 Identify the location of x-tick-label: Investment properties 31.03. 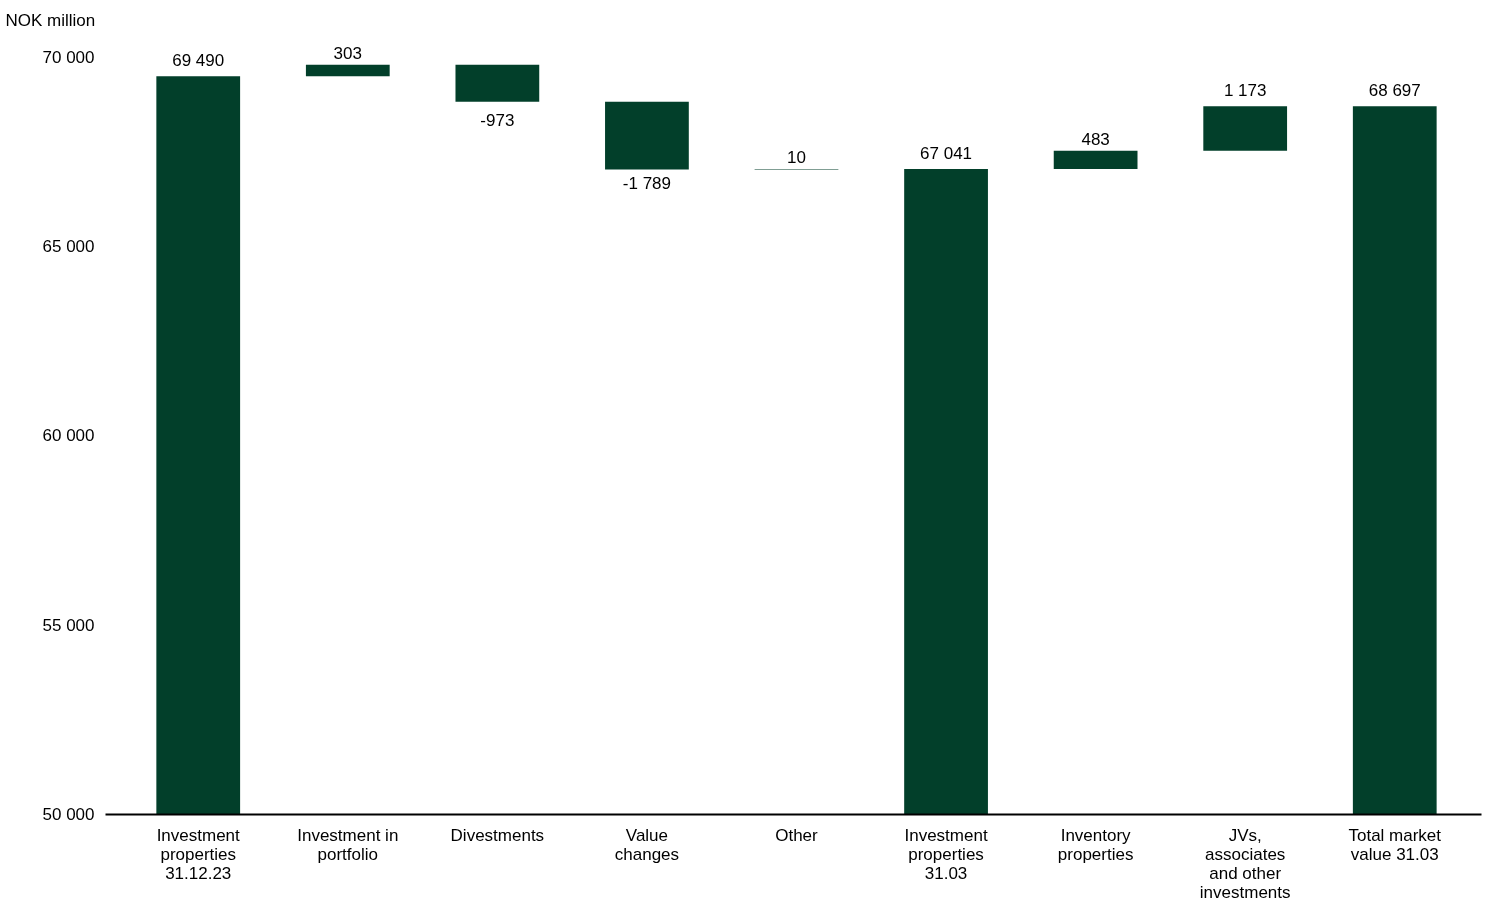
(946, 854).